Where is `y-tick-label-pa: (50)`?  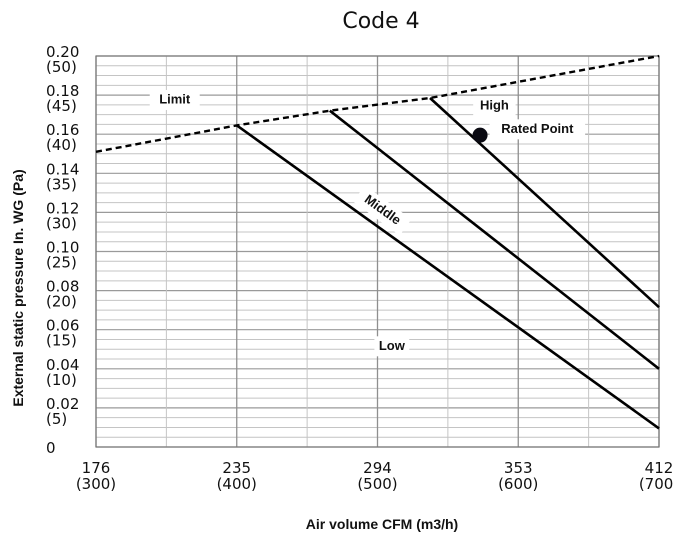
y-tick-label-pa: (50) is located at coordinates (61, 67).